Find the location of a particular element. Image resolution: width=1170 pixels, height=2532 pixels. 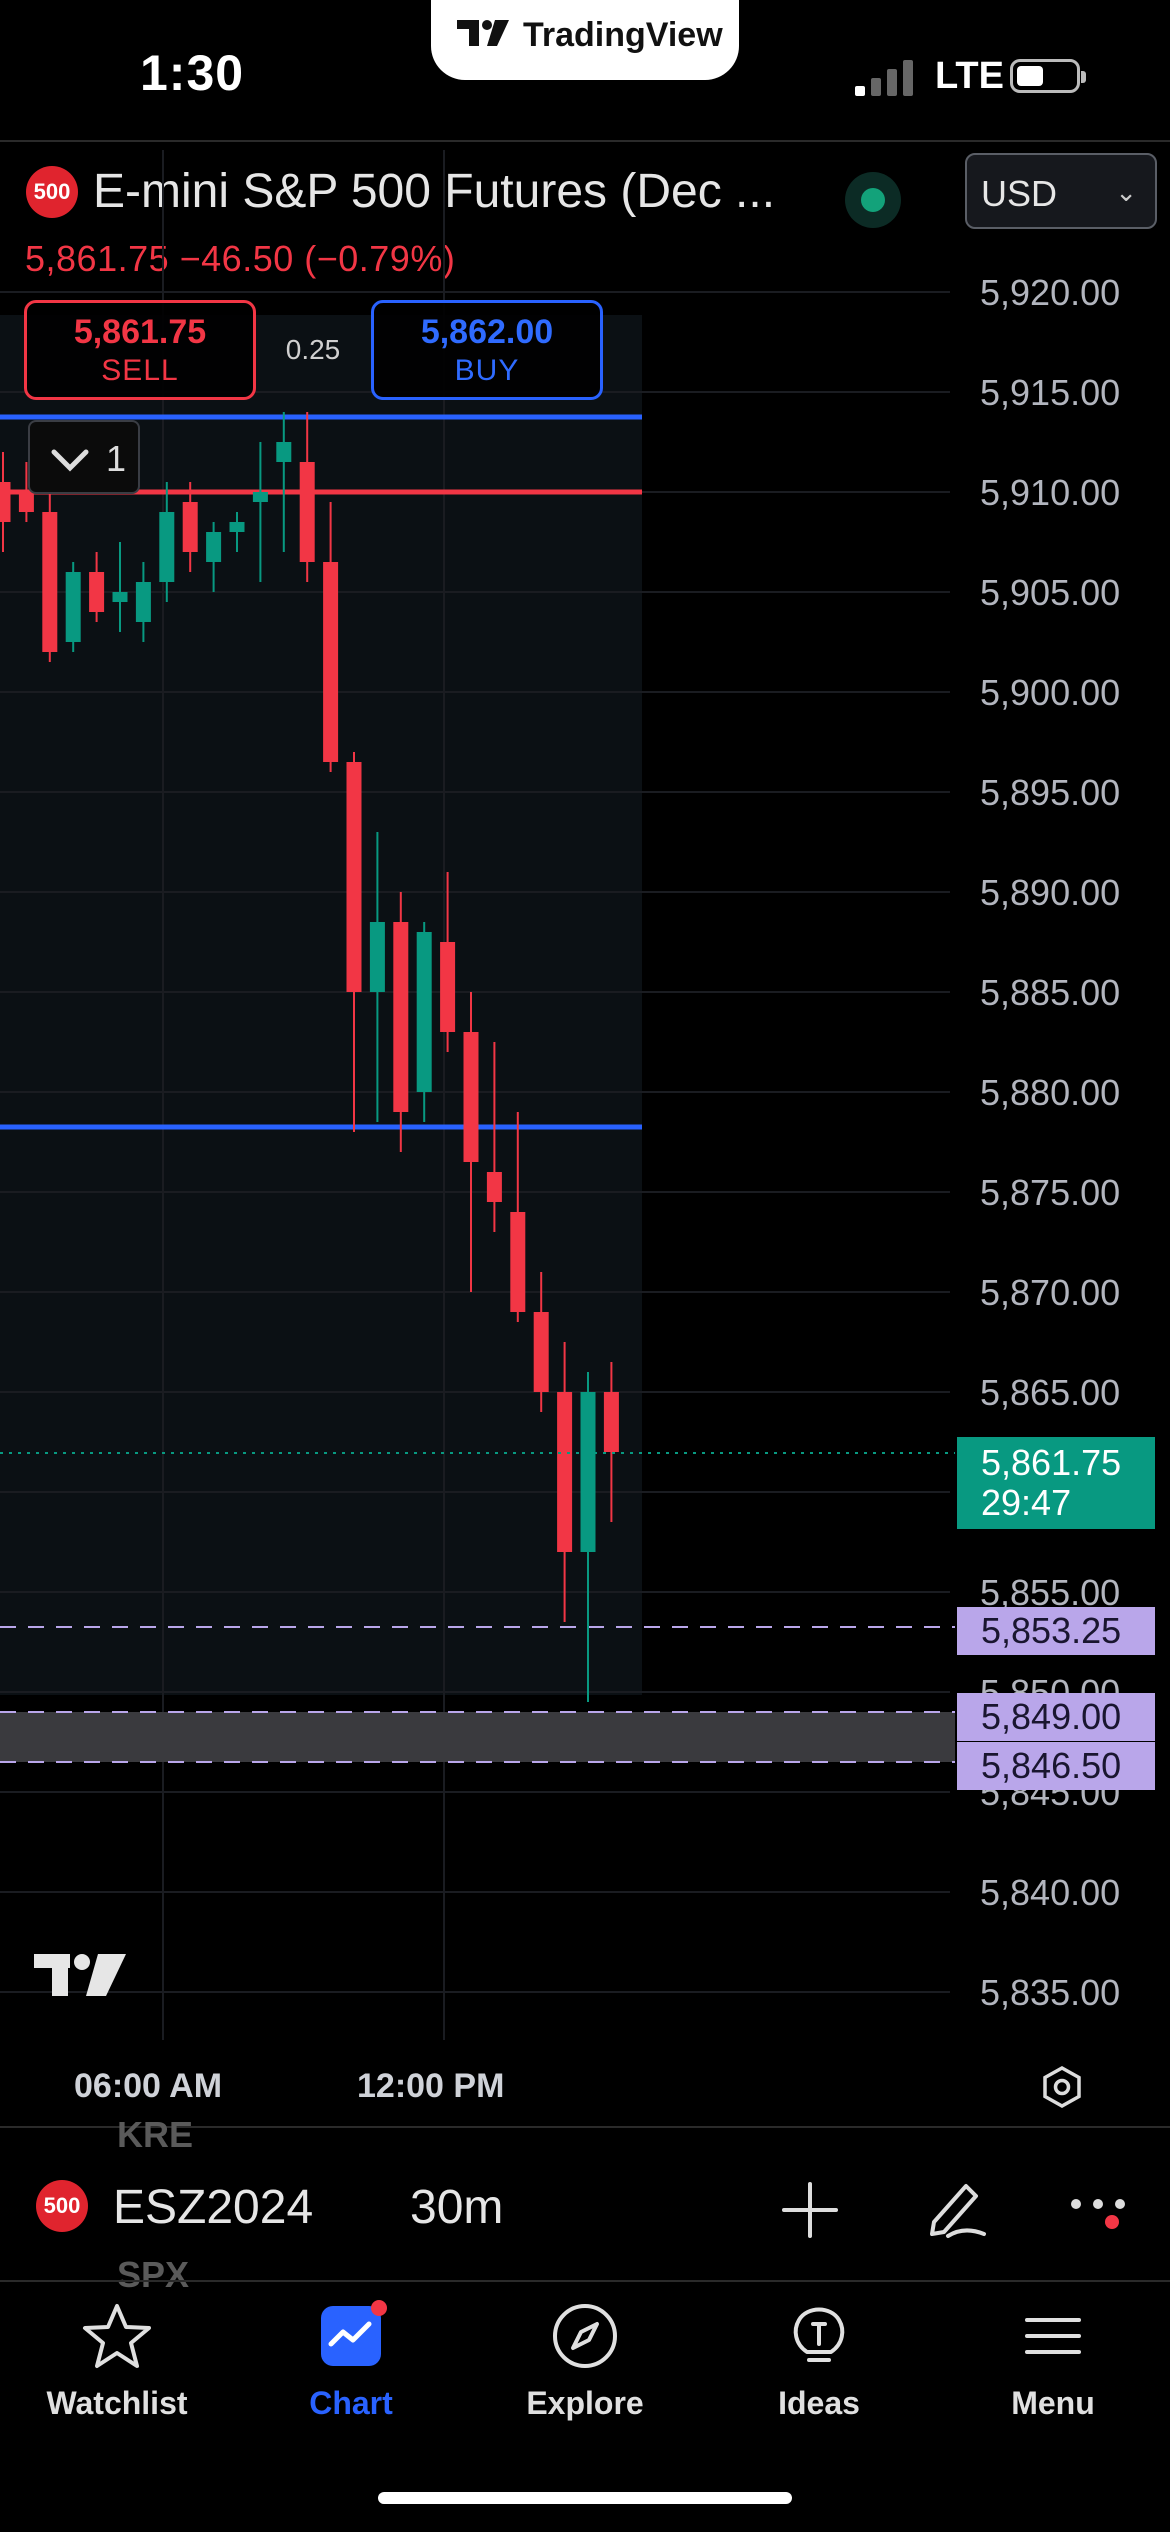

nav-watchlist: Watchlist is located at coordinates (117, 2361).